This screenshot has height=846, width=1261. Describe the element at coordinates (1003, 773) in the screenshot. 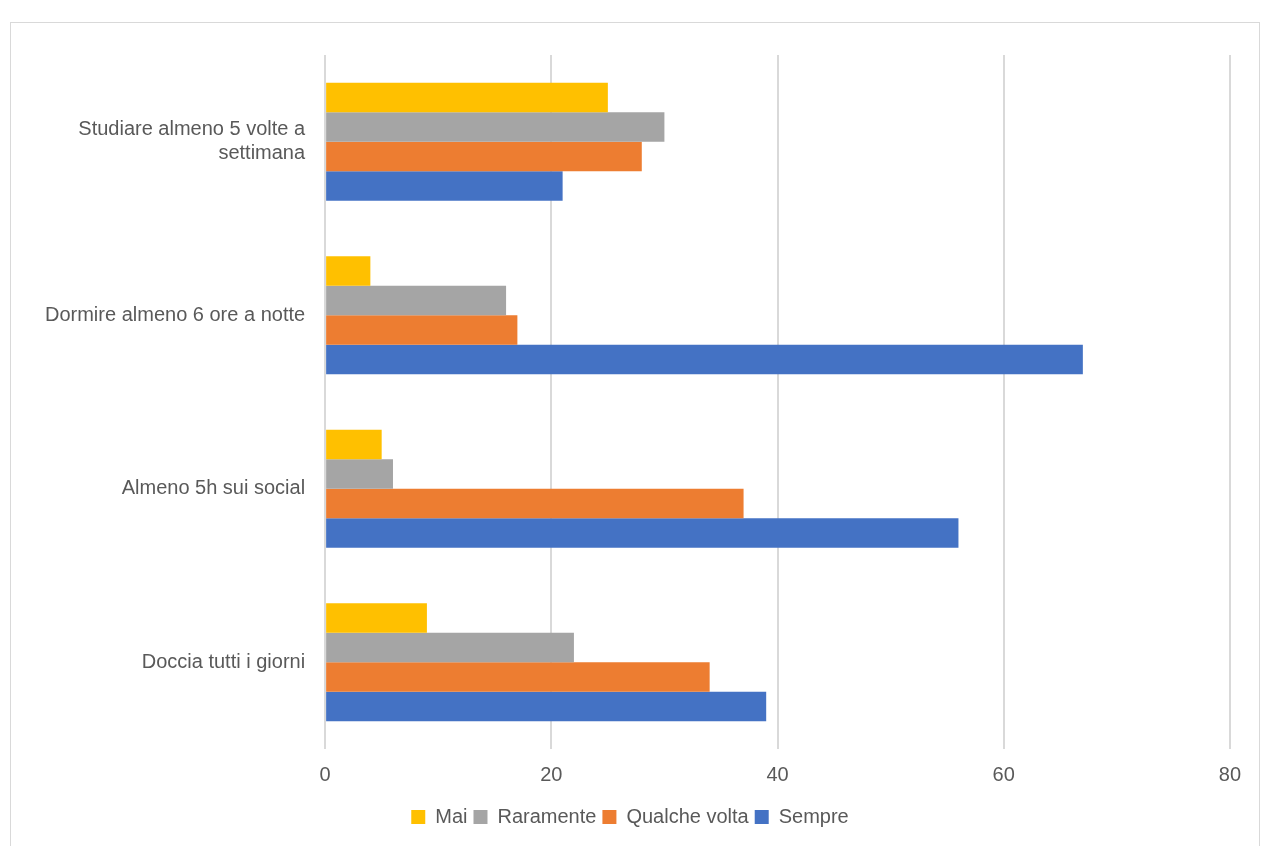

I see `x-tick-label: 60` at that location.